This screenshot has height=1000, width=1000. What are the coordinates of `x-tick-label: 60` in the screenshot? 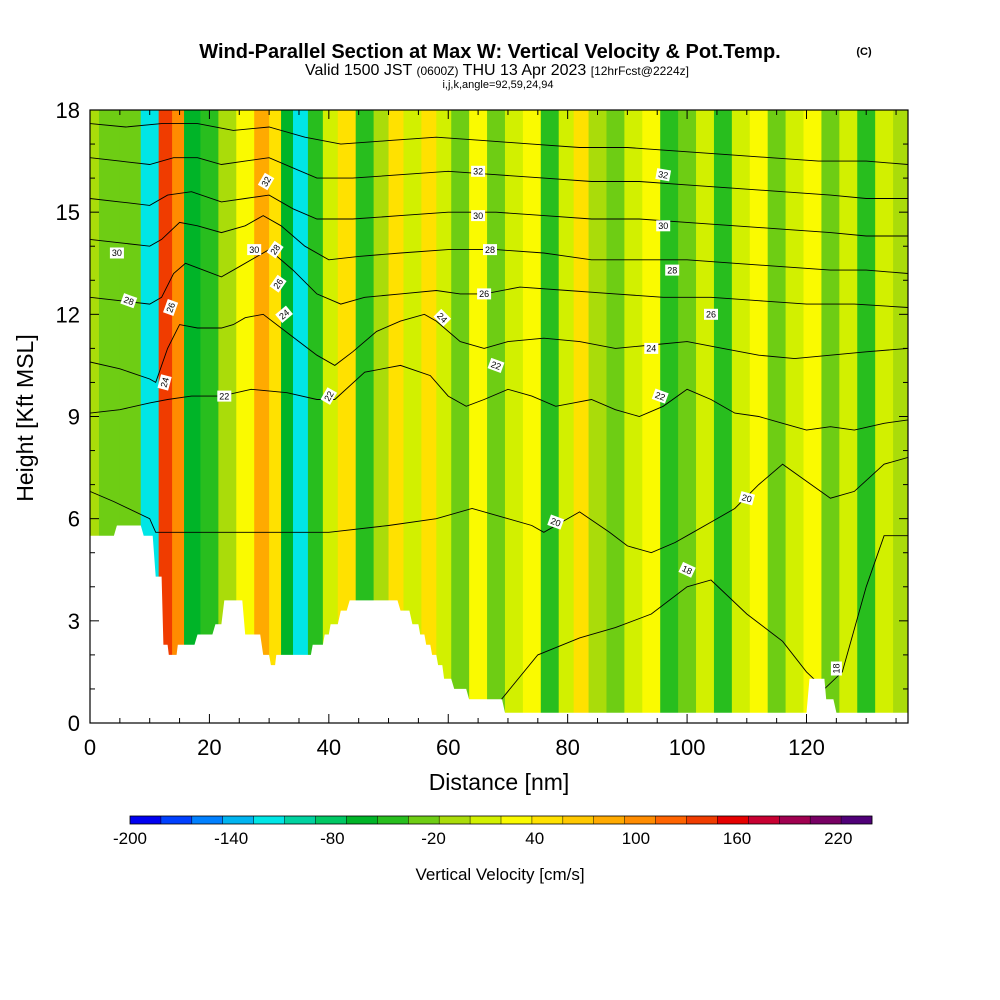 It's located at (448, 747).